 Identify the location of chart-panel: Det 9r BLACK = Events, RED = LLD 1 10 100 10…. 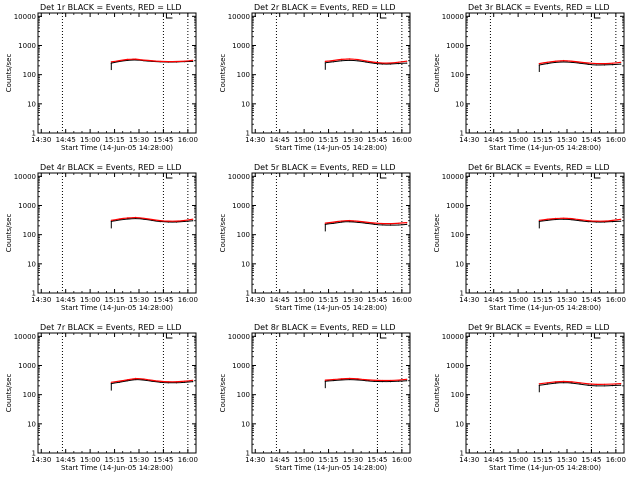
(529, 397).